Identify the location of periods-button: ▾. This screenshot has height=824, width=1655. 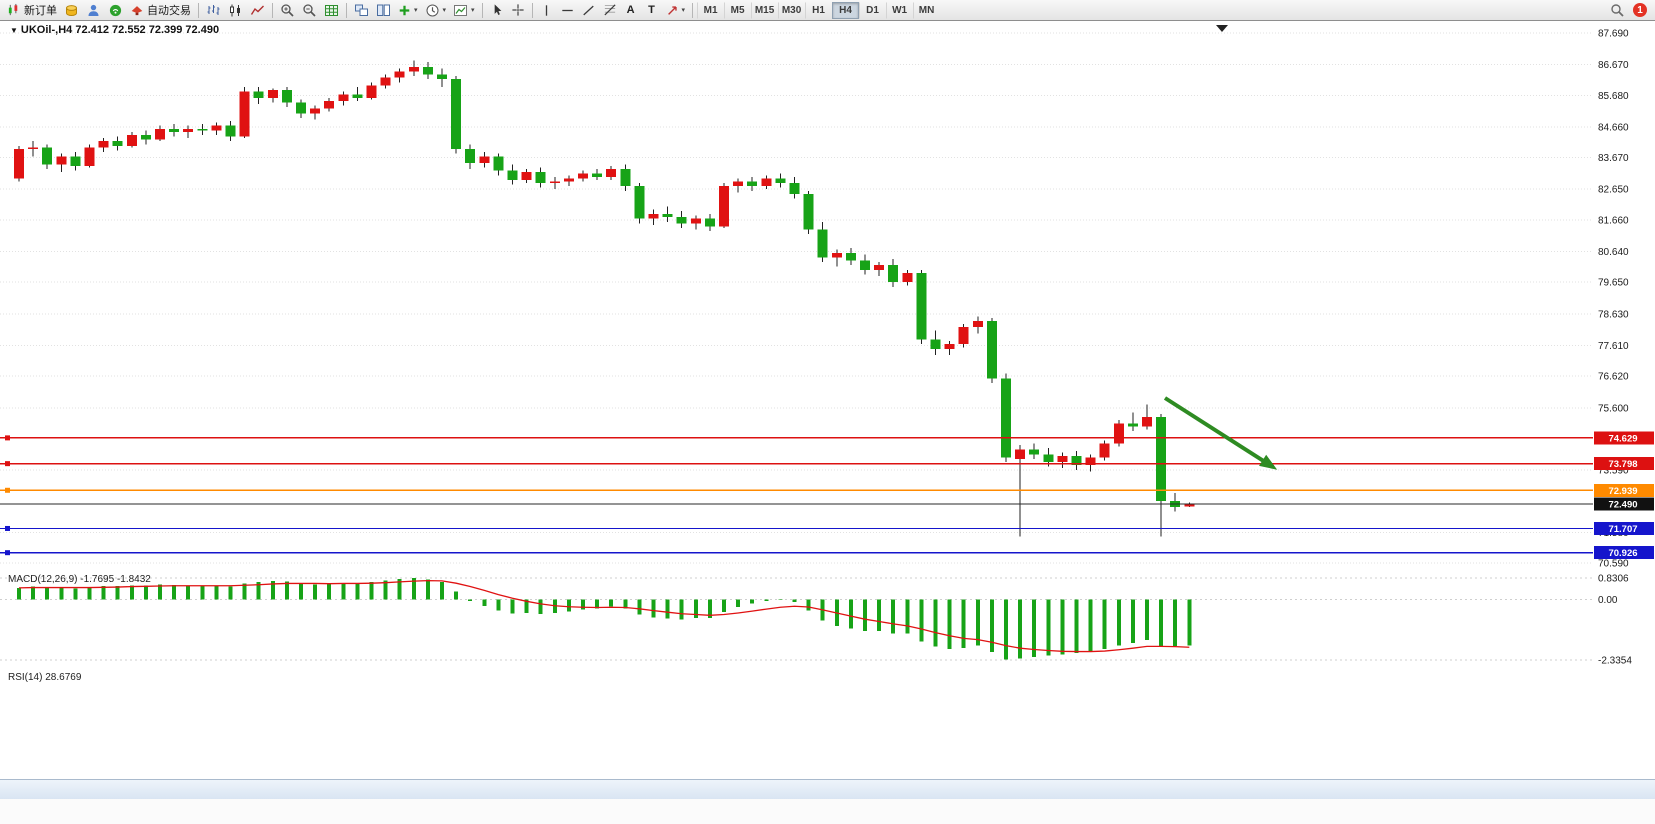
(436, 10).